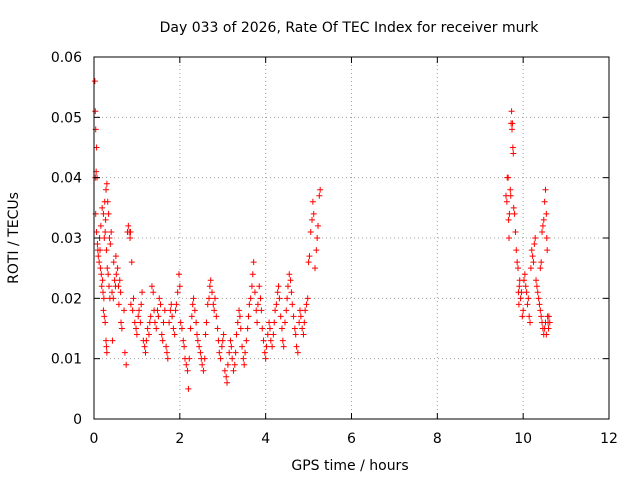 This screenshot has width=640, height=480. What do you see at coordinates (523, 439) in the screenshot?
I see `x-tick-label: 10` at bounding box center [523, 439].